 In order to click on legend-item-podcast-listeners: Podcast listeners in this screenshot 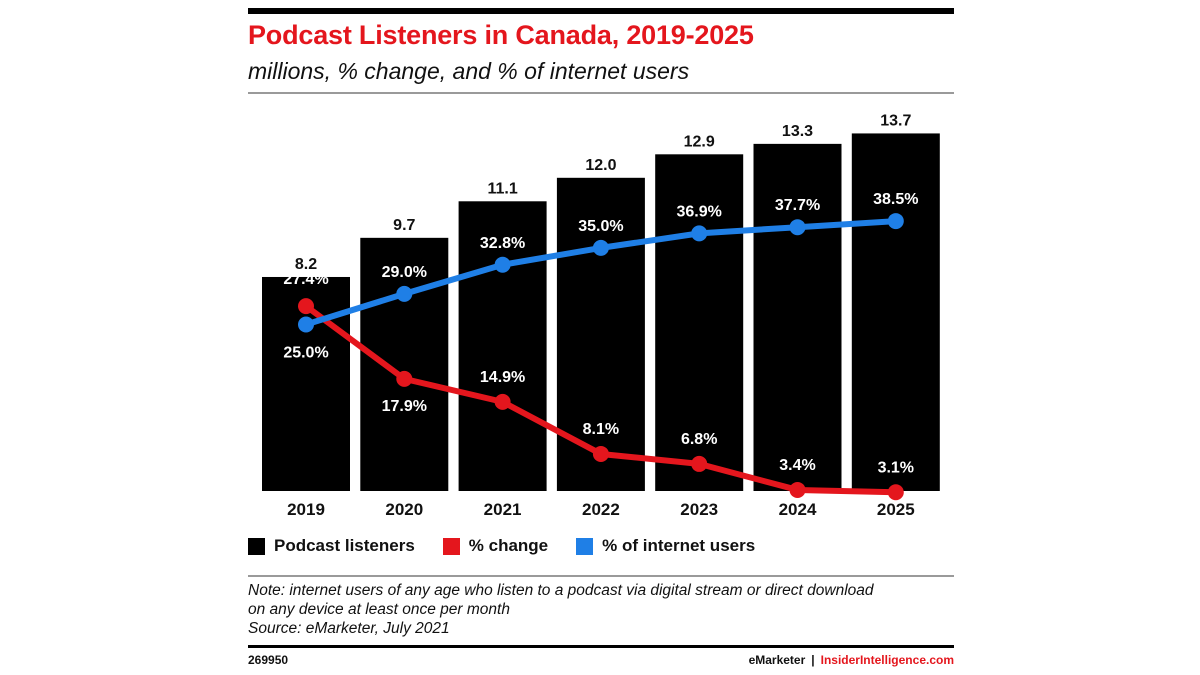, I will do `click(331, 546)`.